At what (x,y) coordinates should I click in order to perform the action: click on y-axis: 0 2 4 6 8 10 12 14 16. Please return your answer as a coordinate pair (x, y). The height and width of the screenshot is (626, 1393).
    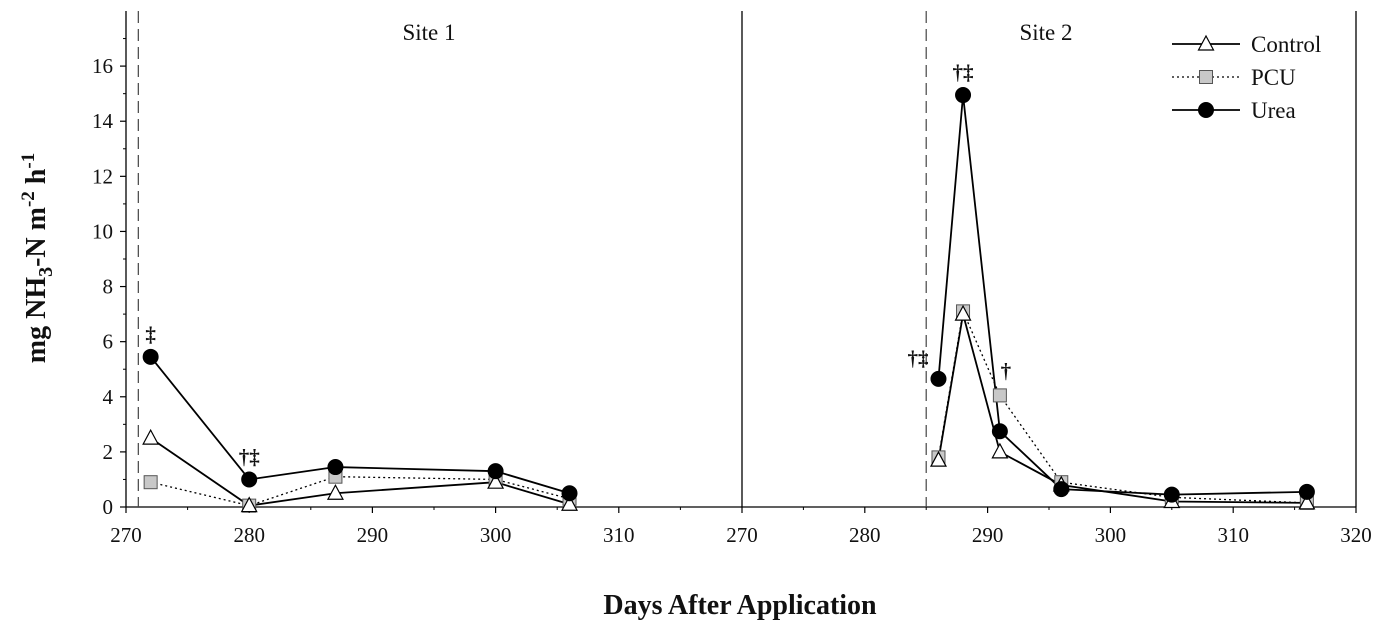
    Looking at the image, I should click on (109, 278).